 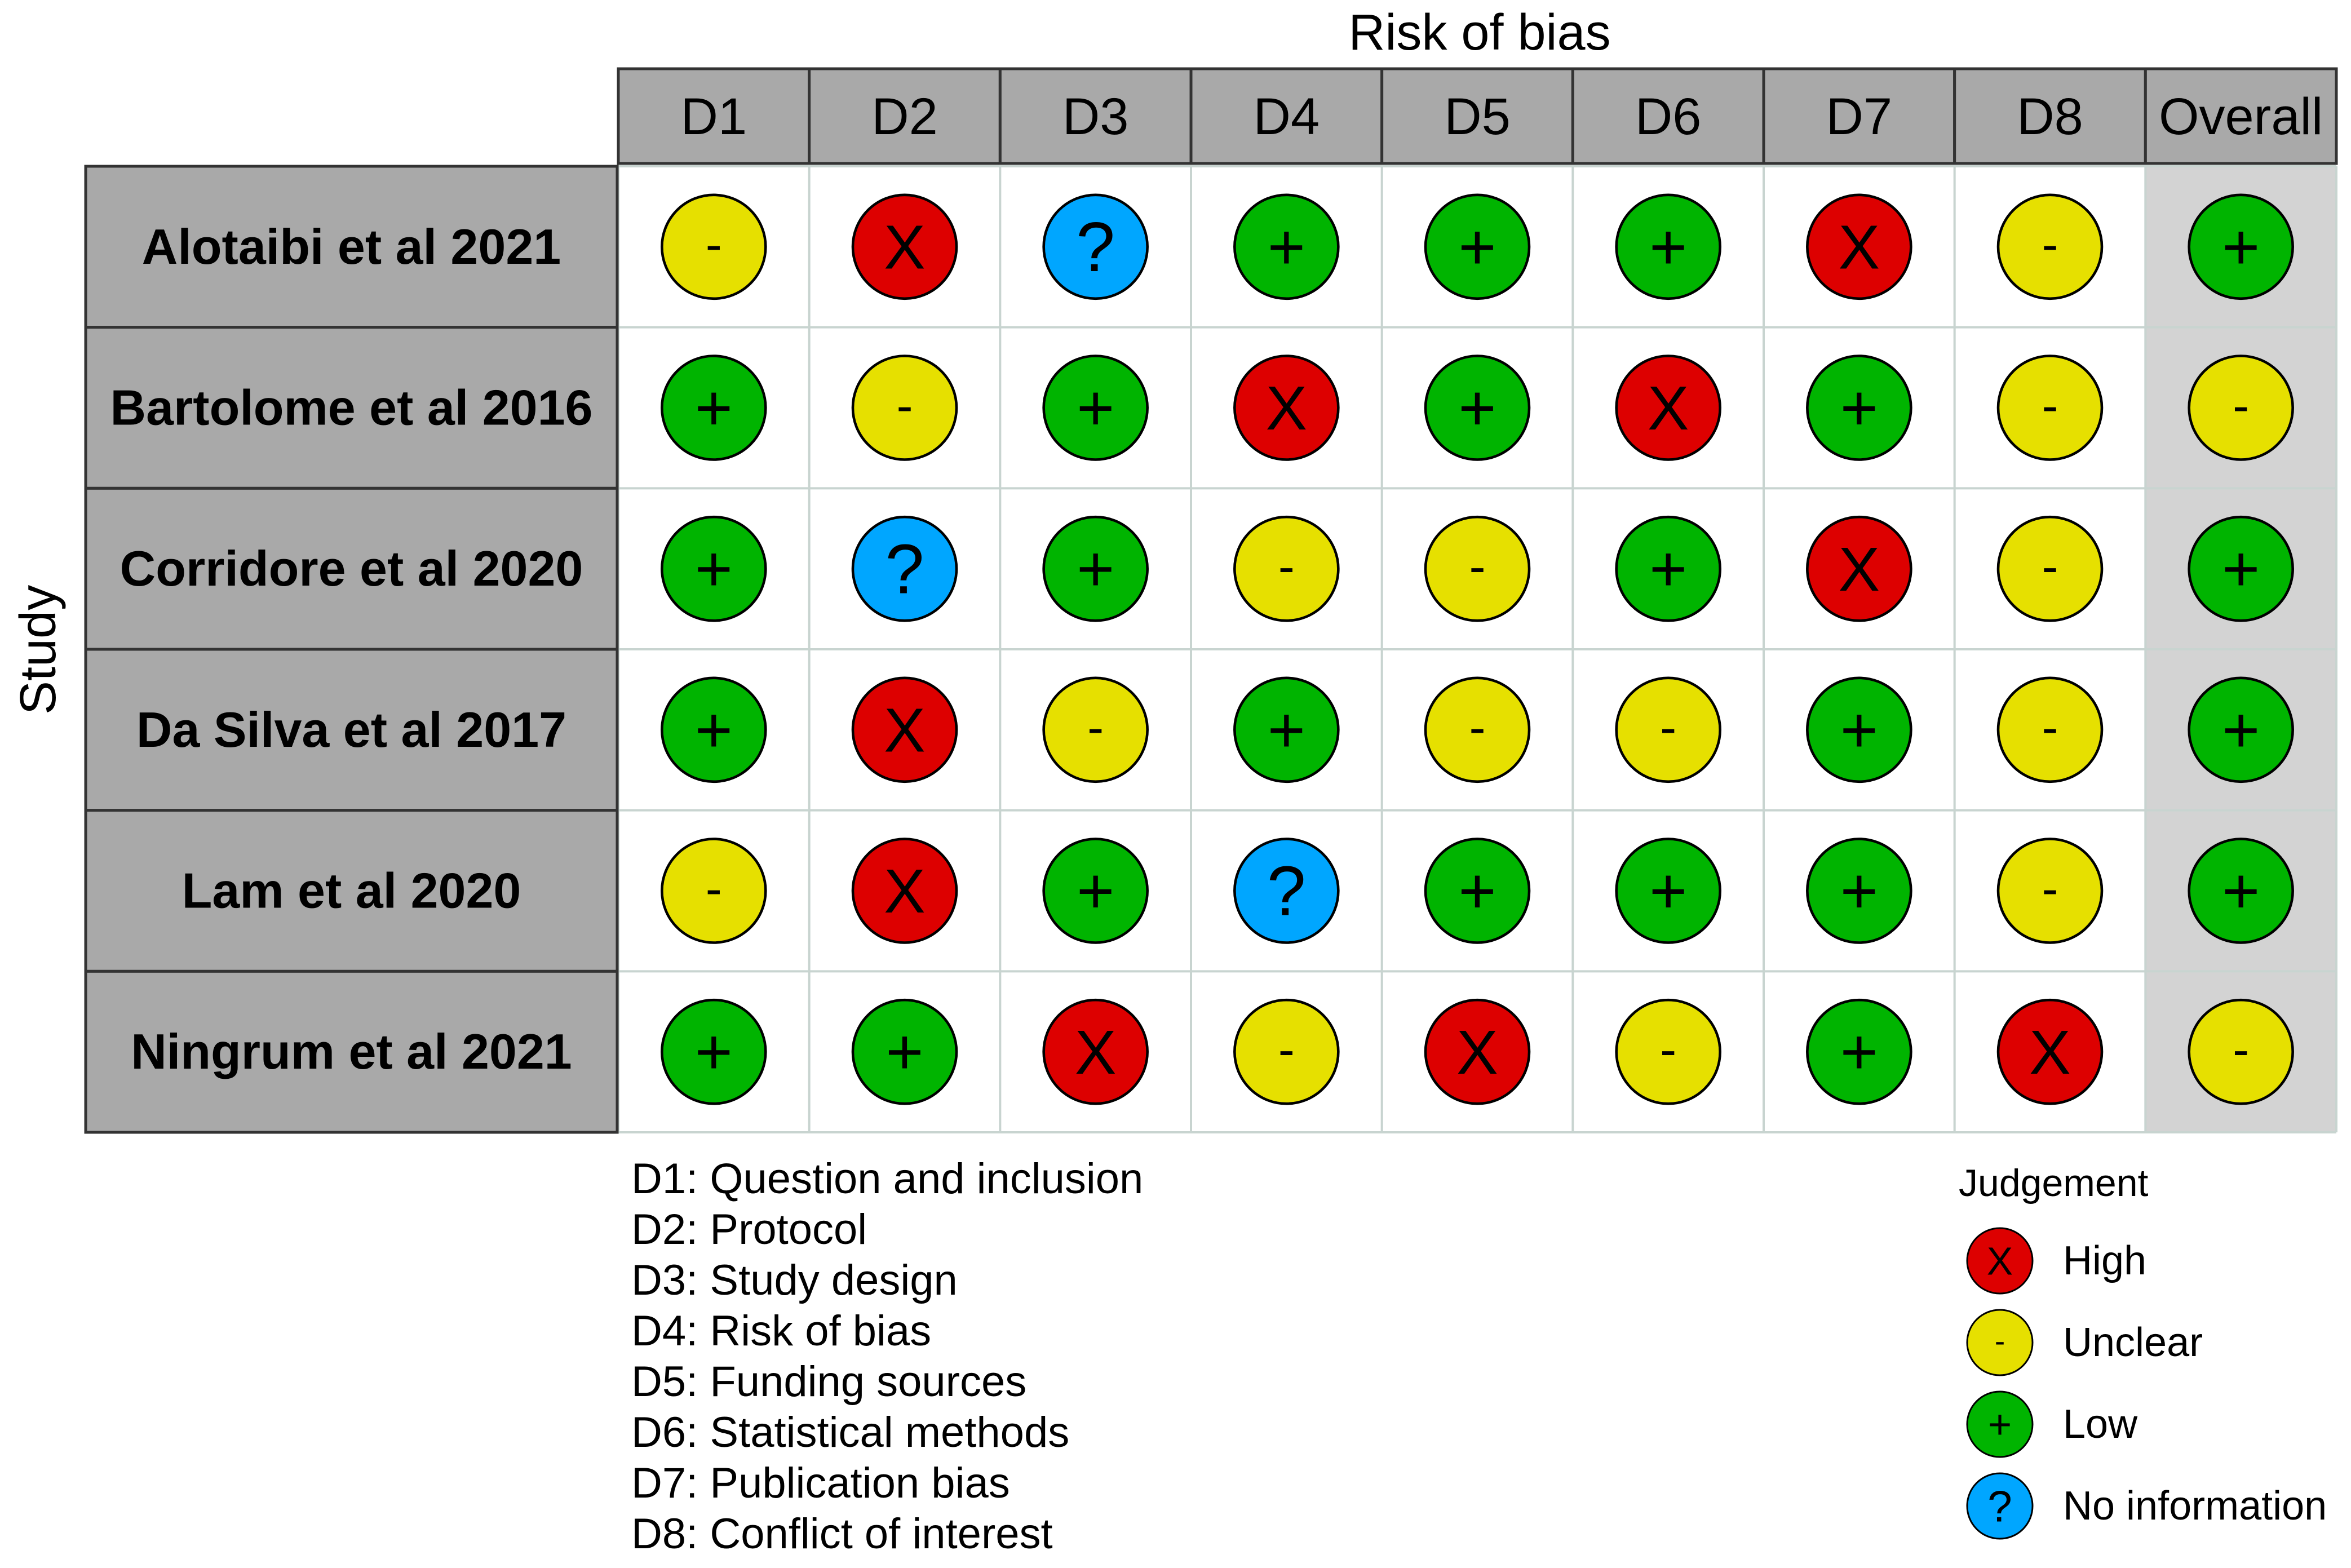 I want to click on judgement-high-d6: X, so click(x=1668, y=408).